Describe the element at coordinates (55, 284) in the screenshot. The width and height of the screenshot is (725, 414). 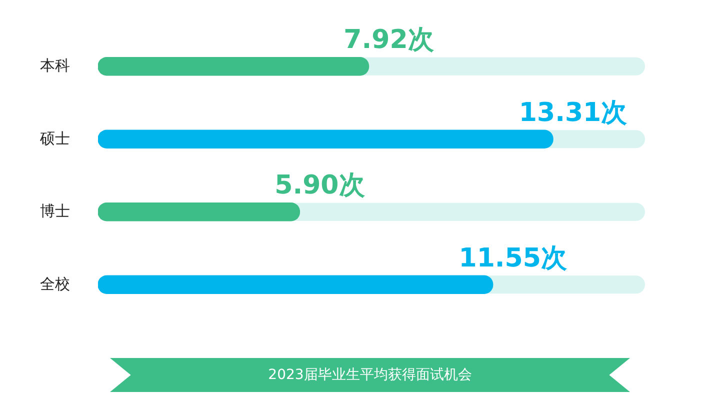
I see `y-tick-label: 全校` at that location.